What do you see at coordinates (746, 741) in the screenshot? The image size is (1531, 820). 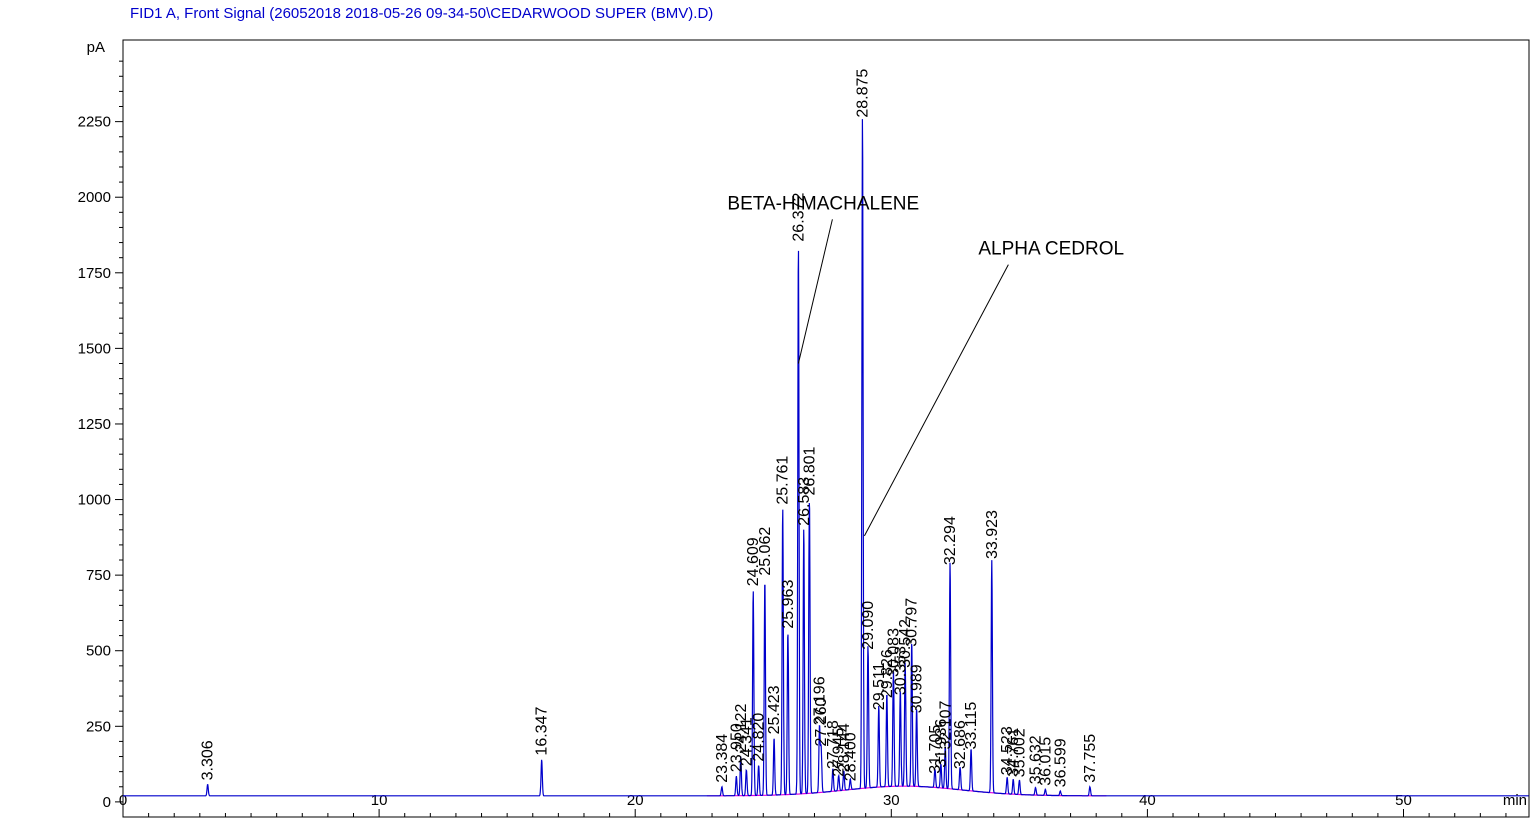 I see `peak-label: 24.341` at bounding box center [746, 741].